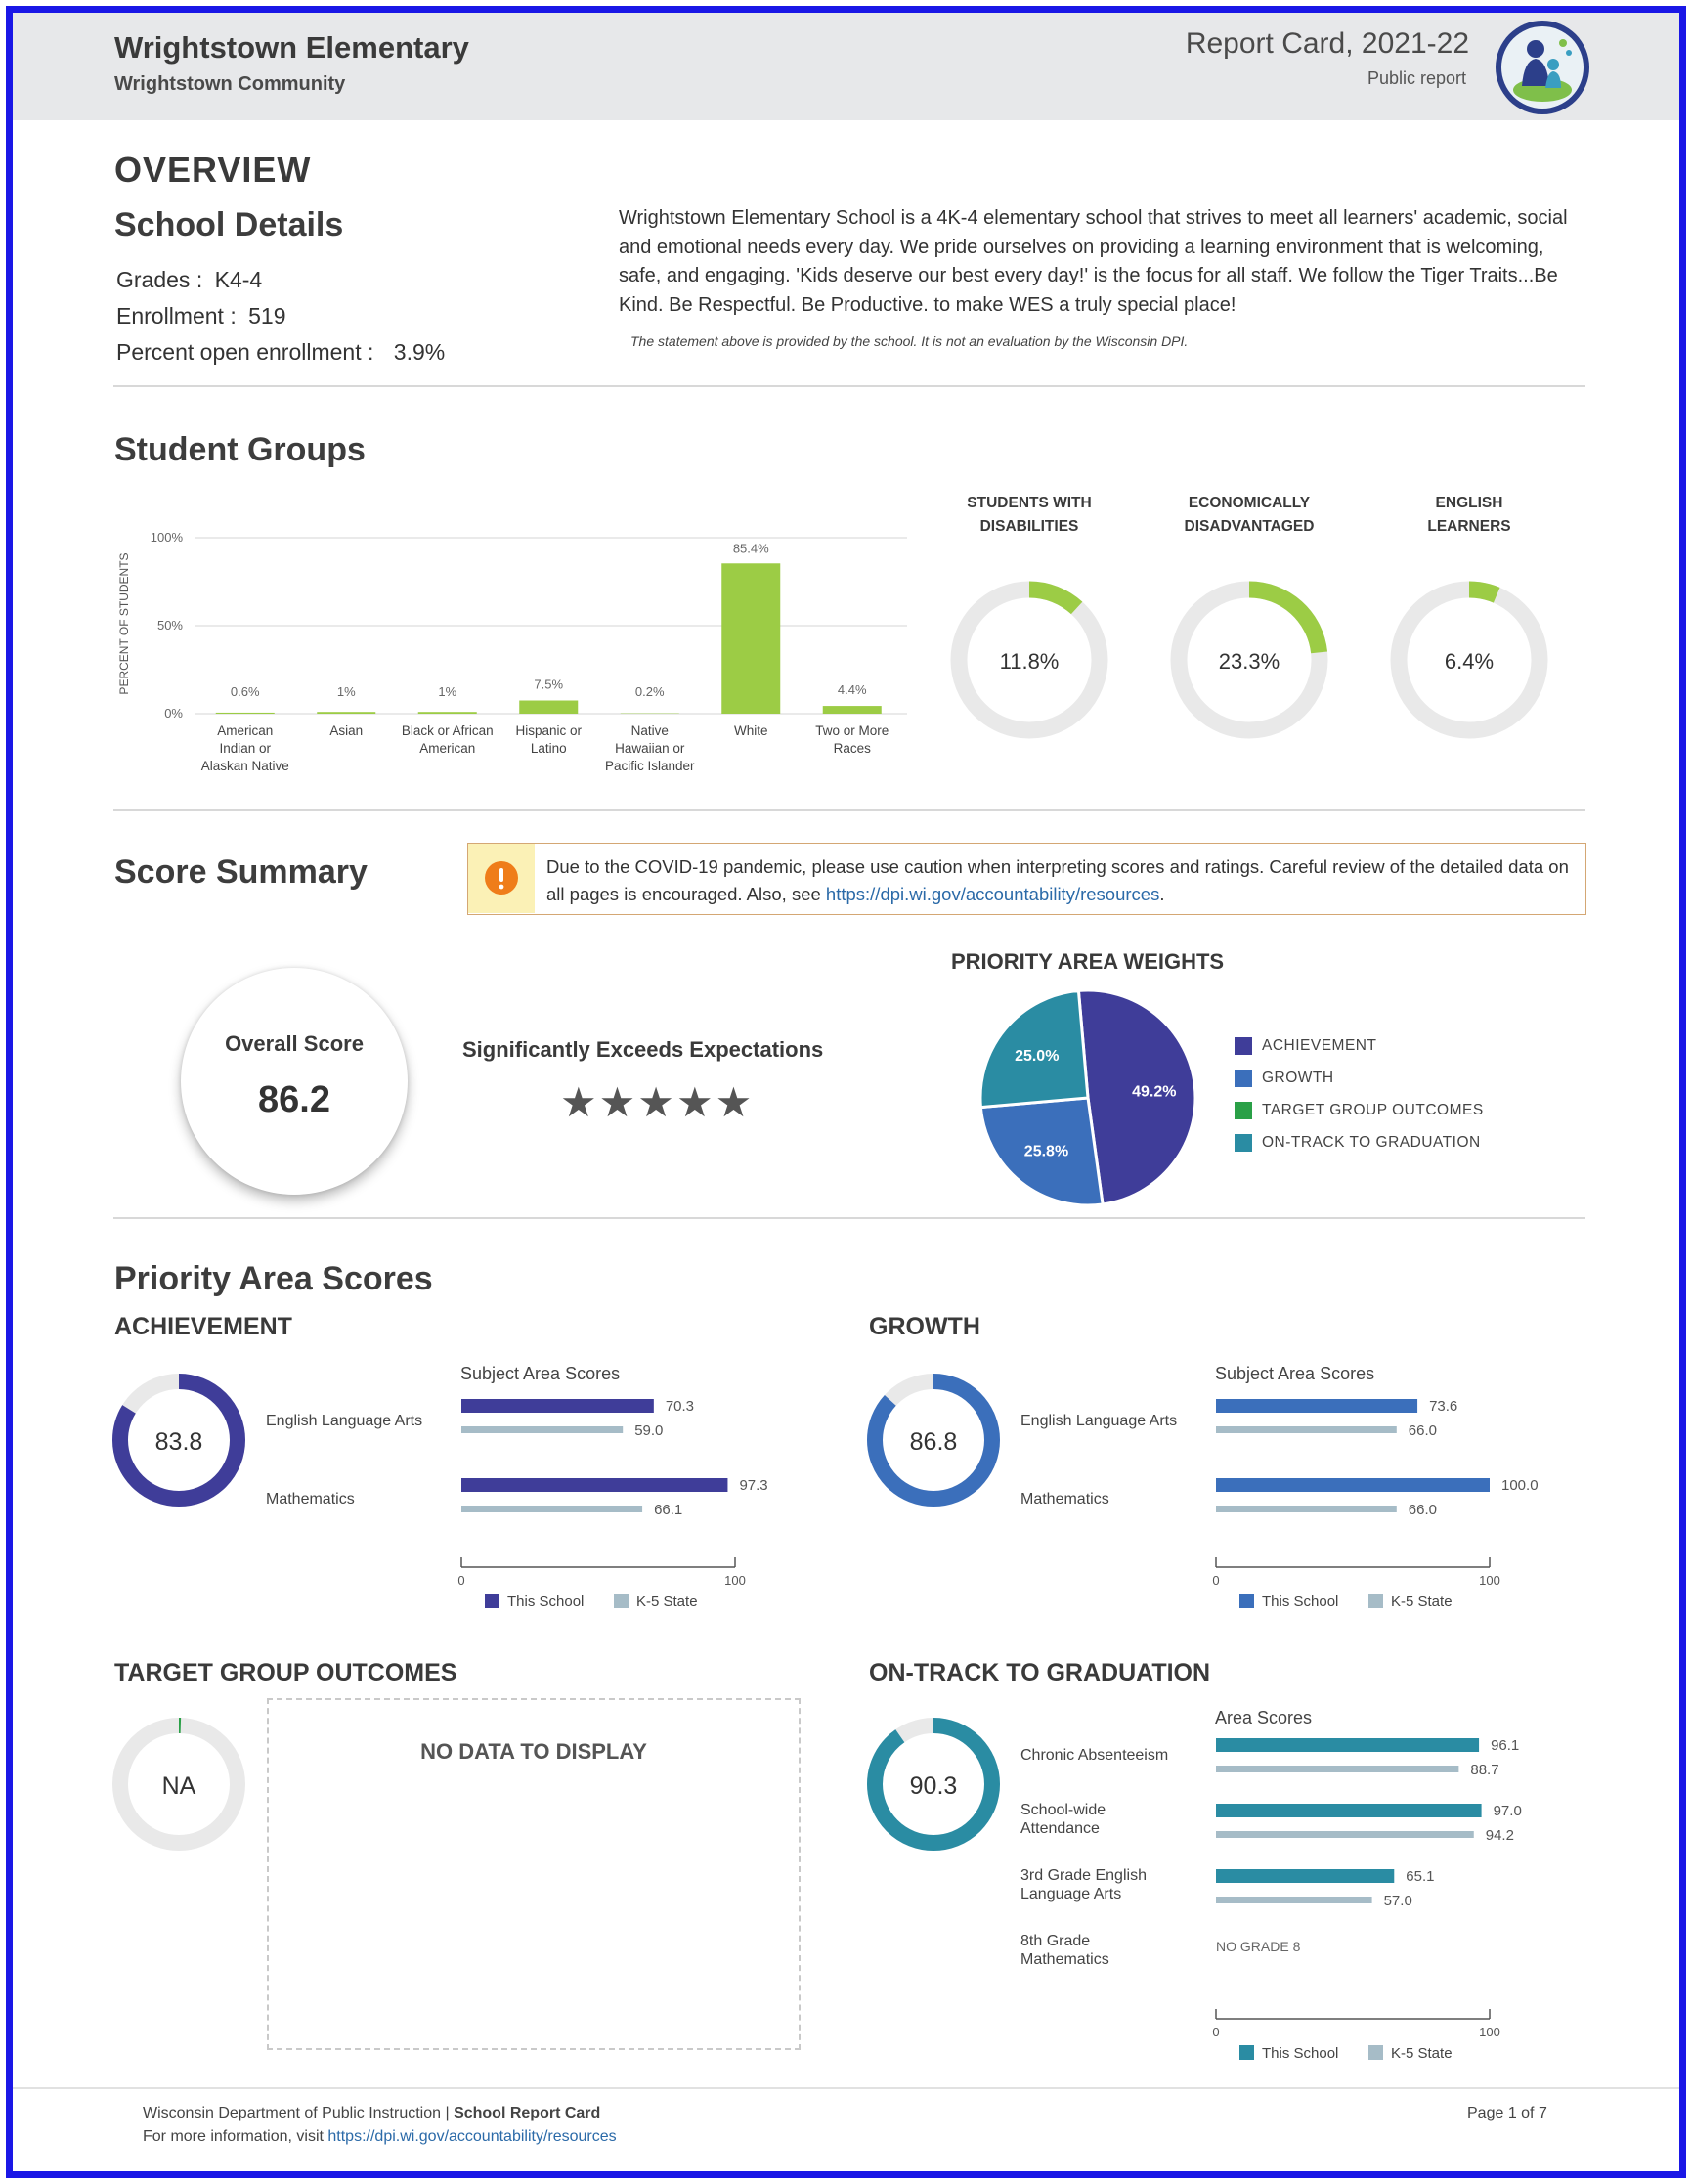  I want to click on legend-item: ON-TRACK TO GRADUATION, so click(1359, 1150).